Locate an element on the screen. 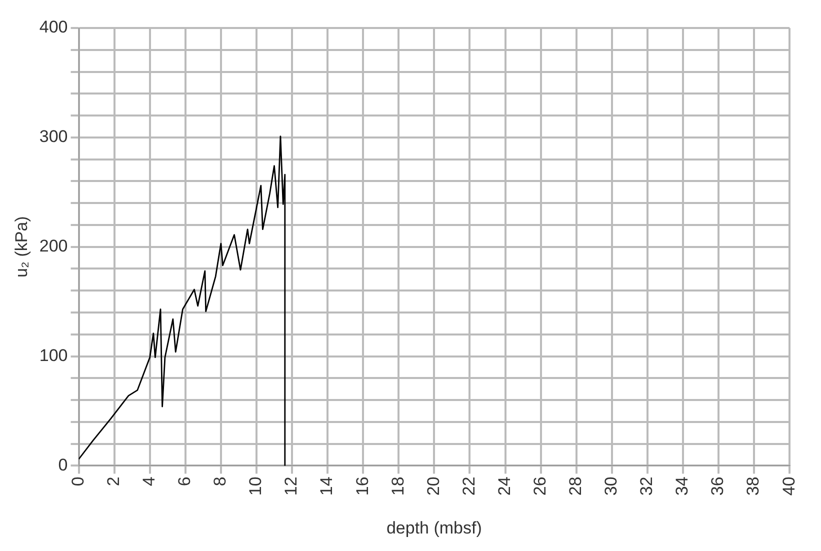  x-tick-label: 0 is located at coordinates (78, 481).